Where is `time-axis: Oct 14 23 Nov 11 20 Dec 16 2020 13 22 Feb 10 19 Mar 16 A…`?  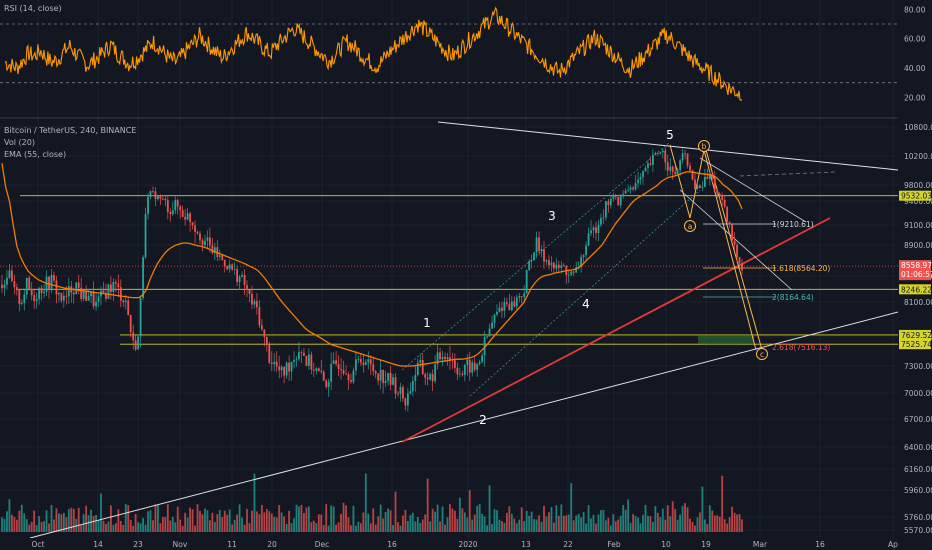
time-axis: Oct 14 23 Nov 11 20 Dec 16 2020 13 22 Feb 10 19 Mar 16 A… is located at coordinates (466, 544).